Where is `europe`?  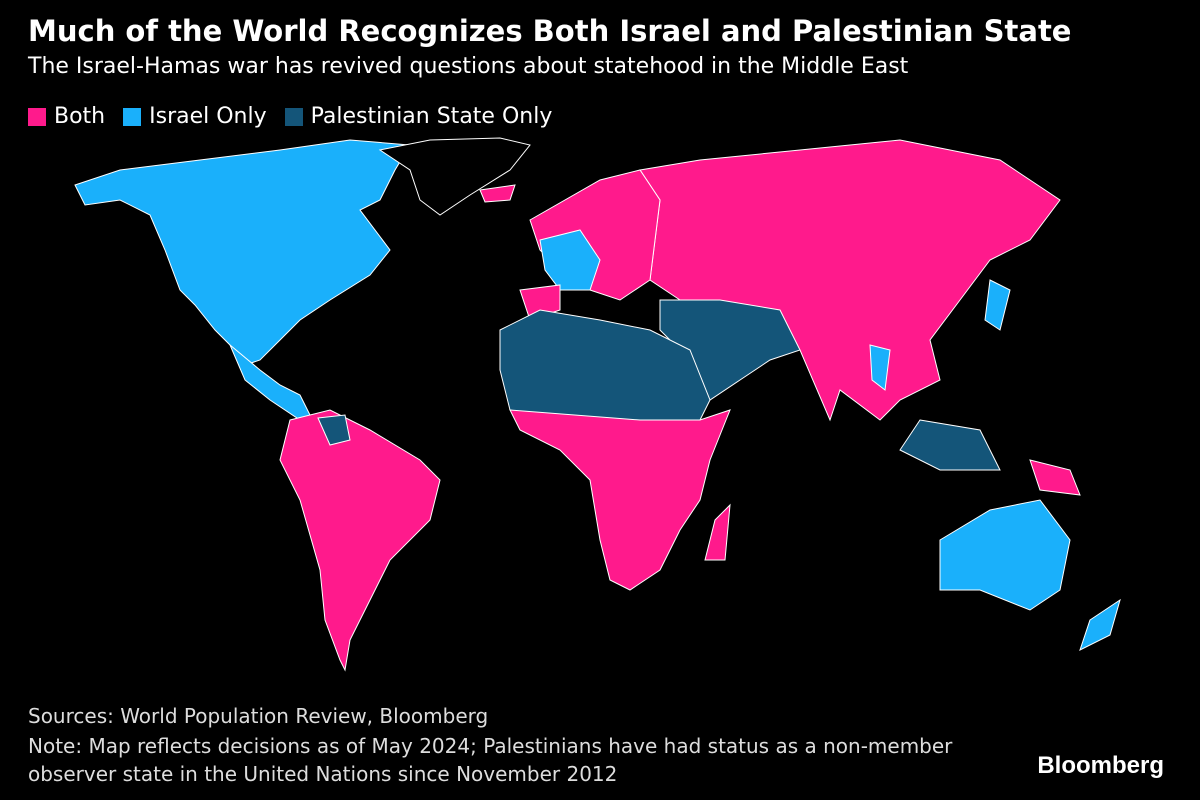 europe is located at coordinates (595, 235).